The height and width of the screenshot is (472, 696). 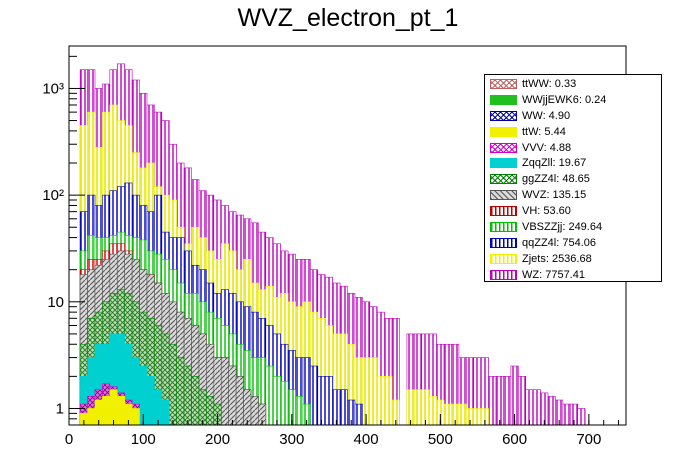 What do you see at coordinates (547, 147) in the screenshot?
I see `legend-label: VVV: 4.88` at bounding box center [547, 147].